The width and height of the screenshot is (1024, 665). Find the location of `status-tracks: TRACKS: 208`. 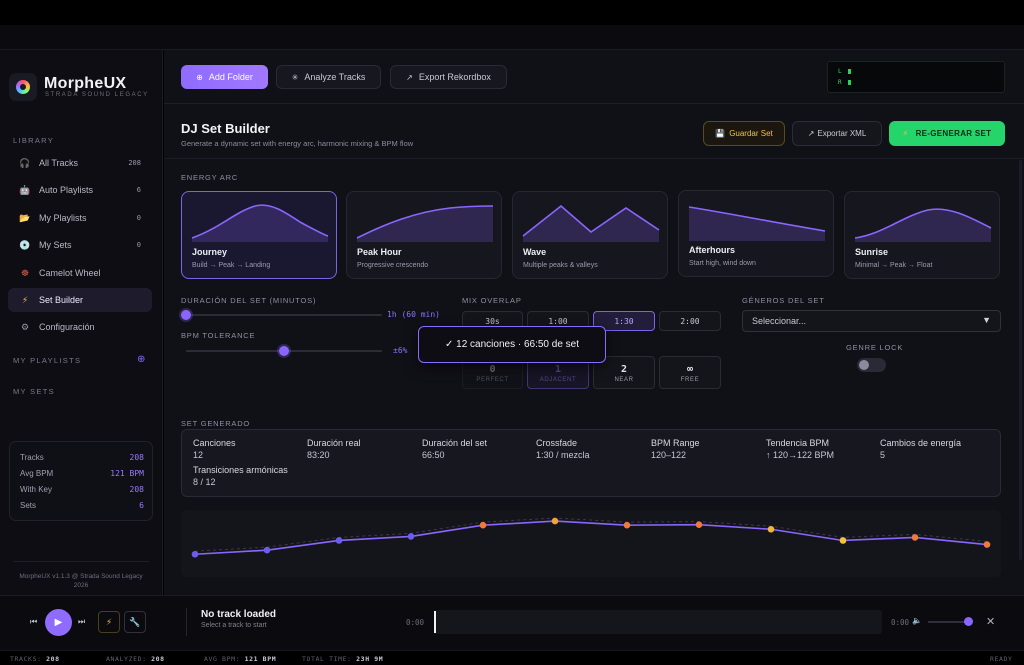

status-tracks: TRACKS: 208 is located at coordinates (35, 659).